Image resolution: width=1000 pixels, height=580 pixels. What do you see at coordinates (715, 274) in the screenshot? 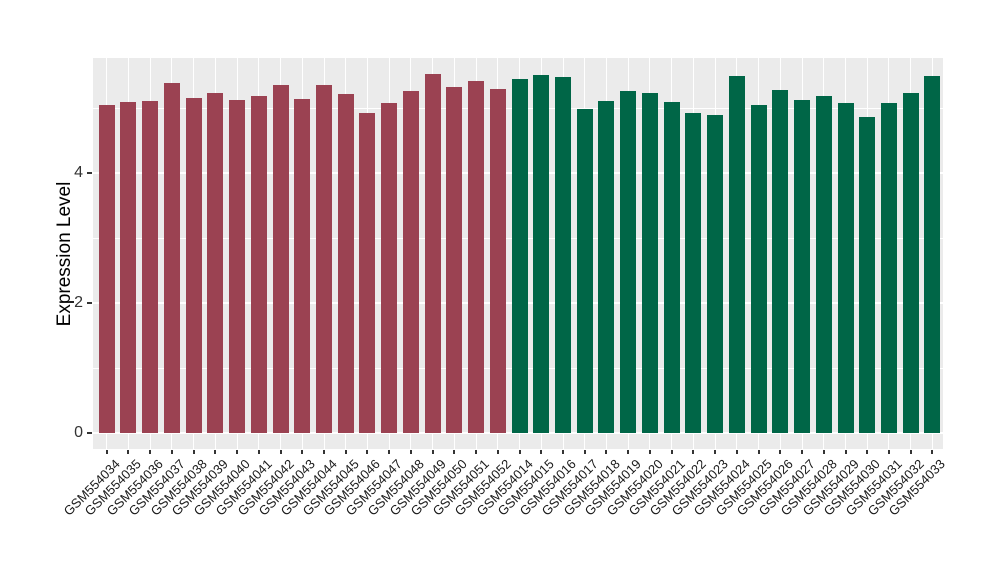
I see `bar-GSM554023` at bounding box center [715, 274].